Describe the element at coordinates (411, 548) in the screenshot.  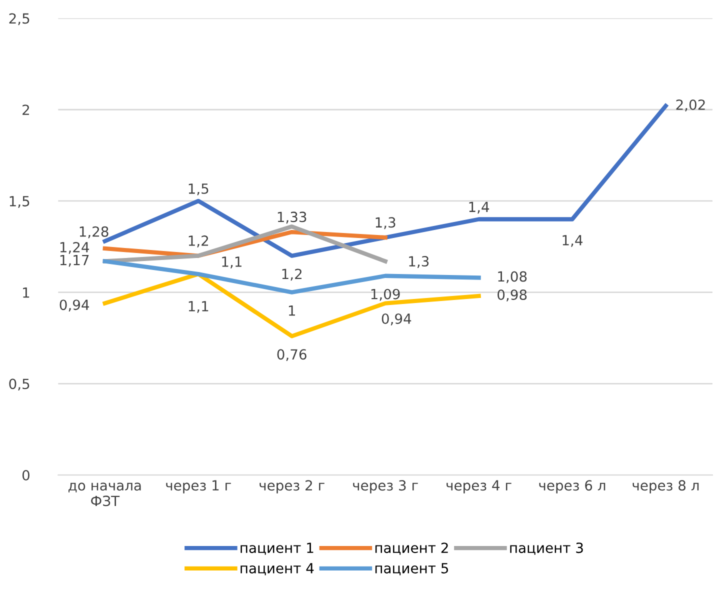
I see `legend-label: пациент 2` at that location.